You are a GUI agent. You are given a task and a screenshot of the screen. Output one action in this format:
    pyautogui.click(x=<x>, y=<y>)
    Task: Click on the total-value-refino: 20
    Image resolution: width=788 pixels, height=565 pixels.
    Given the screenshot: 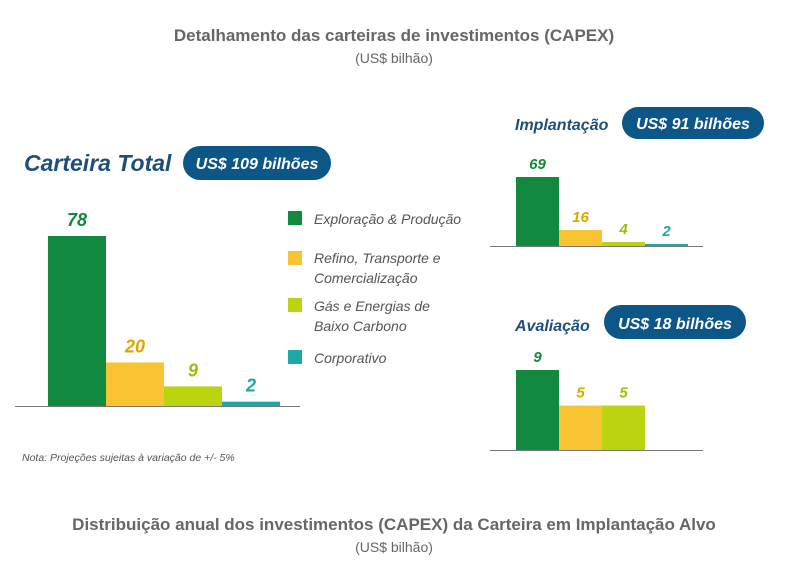 What is the action you would take?
    pyautogui.click(x=134, y=346)
    